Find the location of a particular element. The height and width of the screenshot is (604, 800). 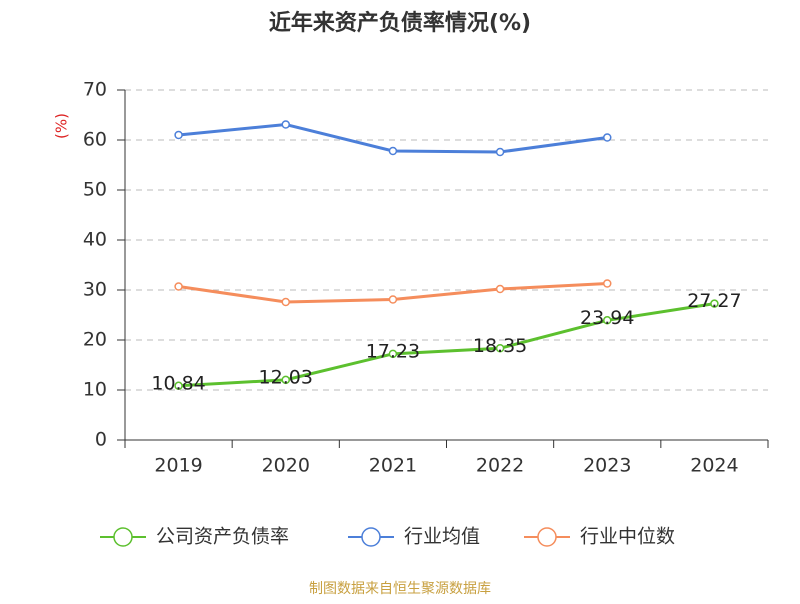

source-note: 制图数据来自恒生聚源数据库 is located at coordinates (400, 589).